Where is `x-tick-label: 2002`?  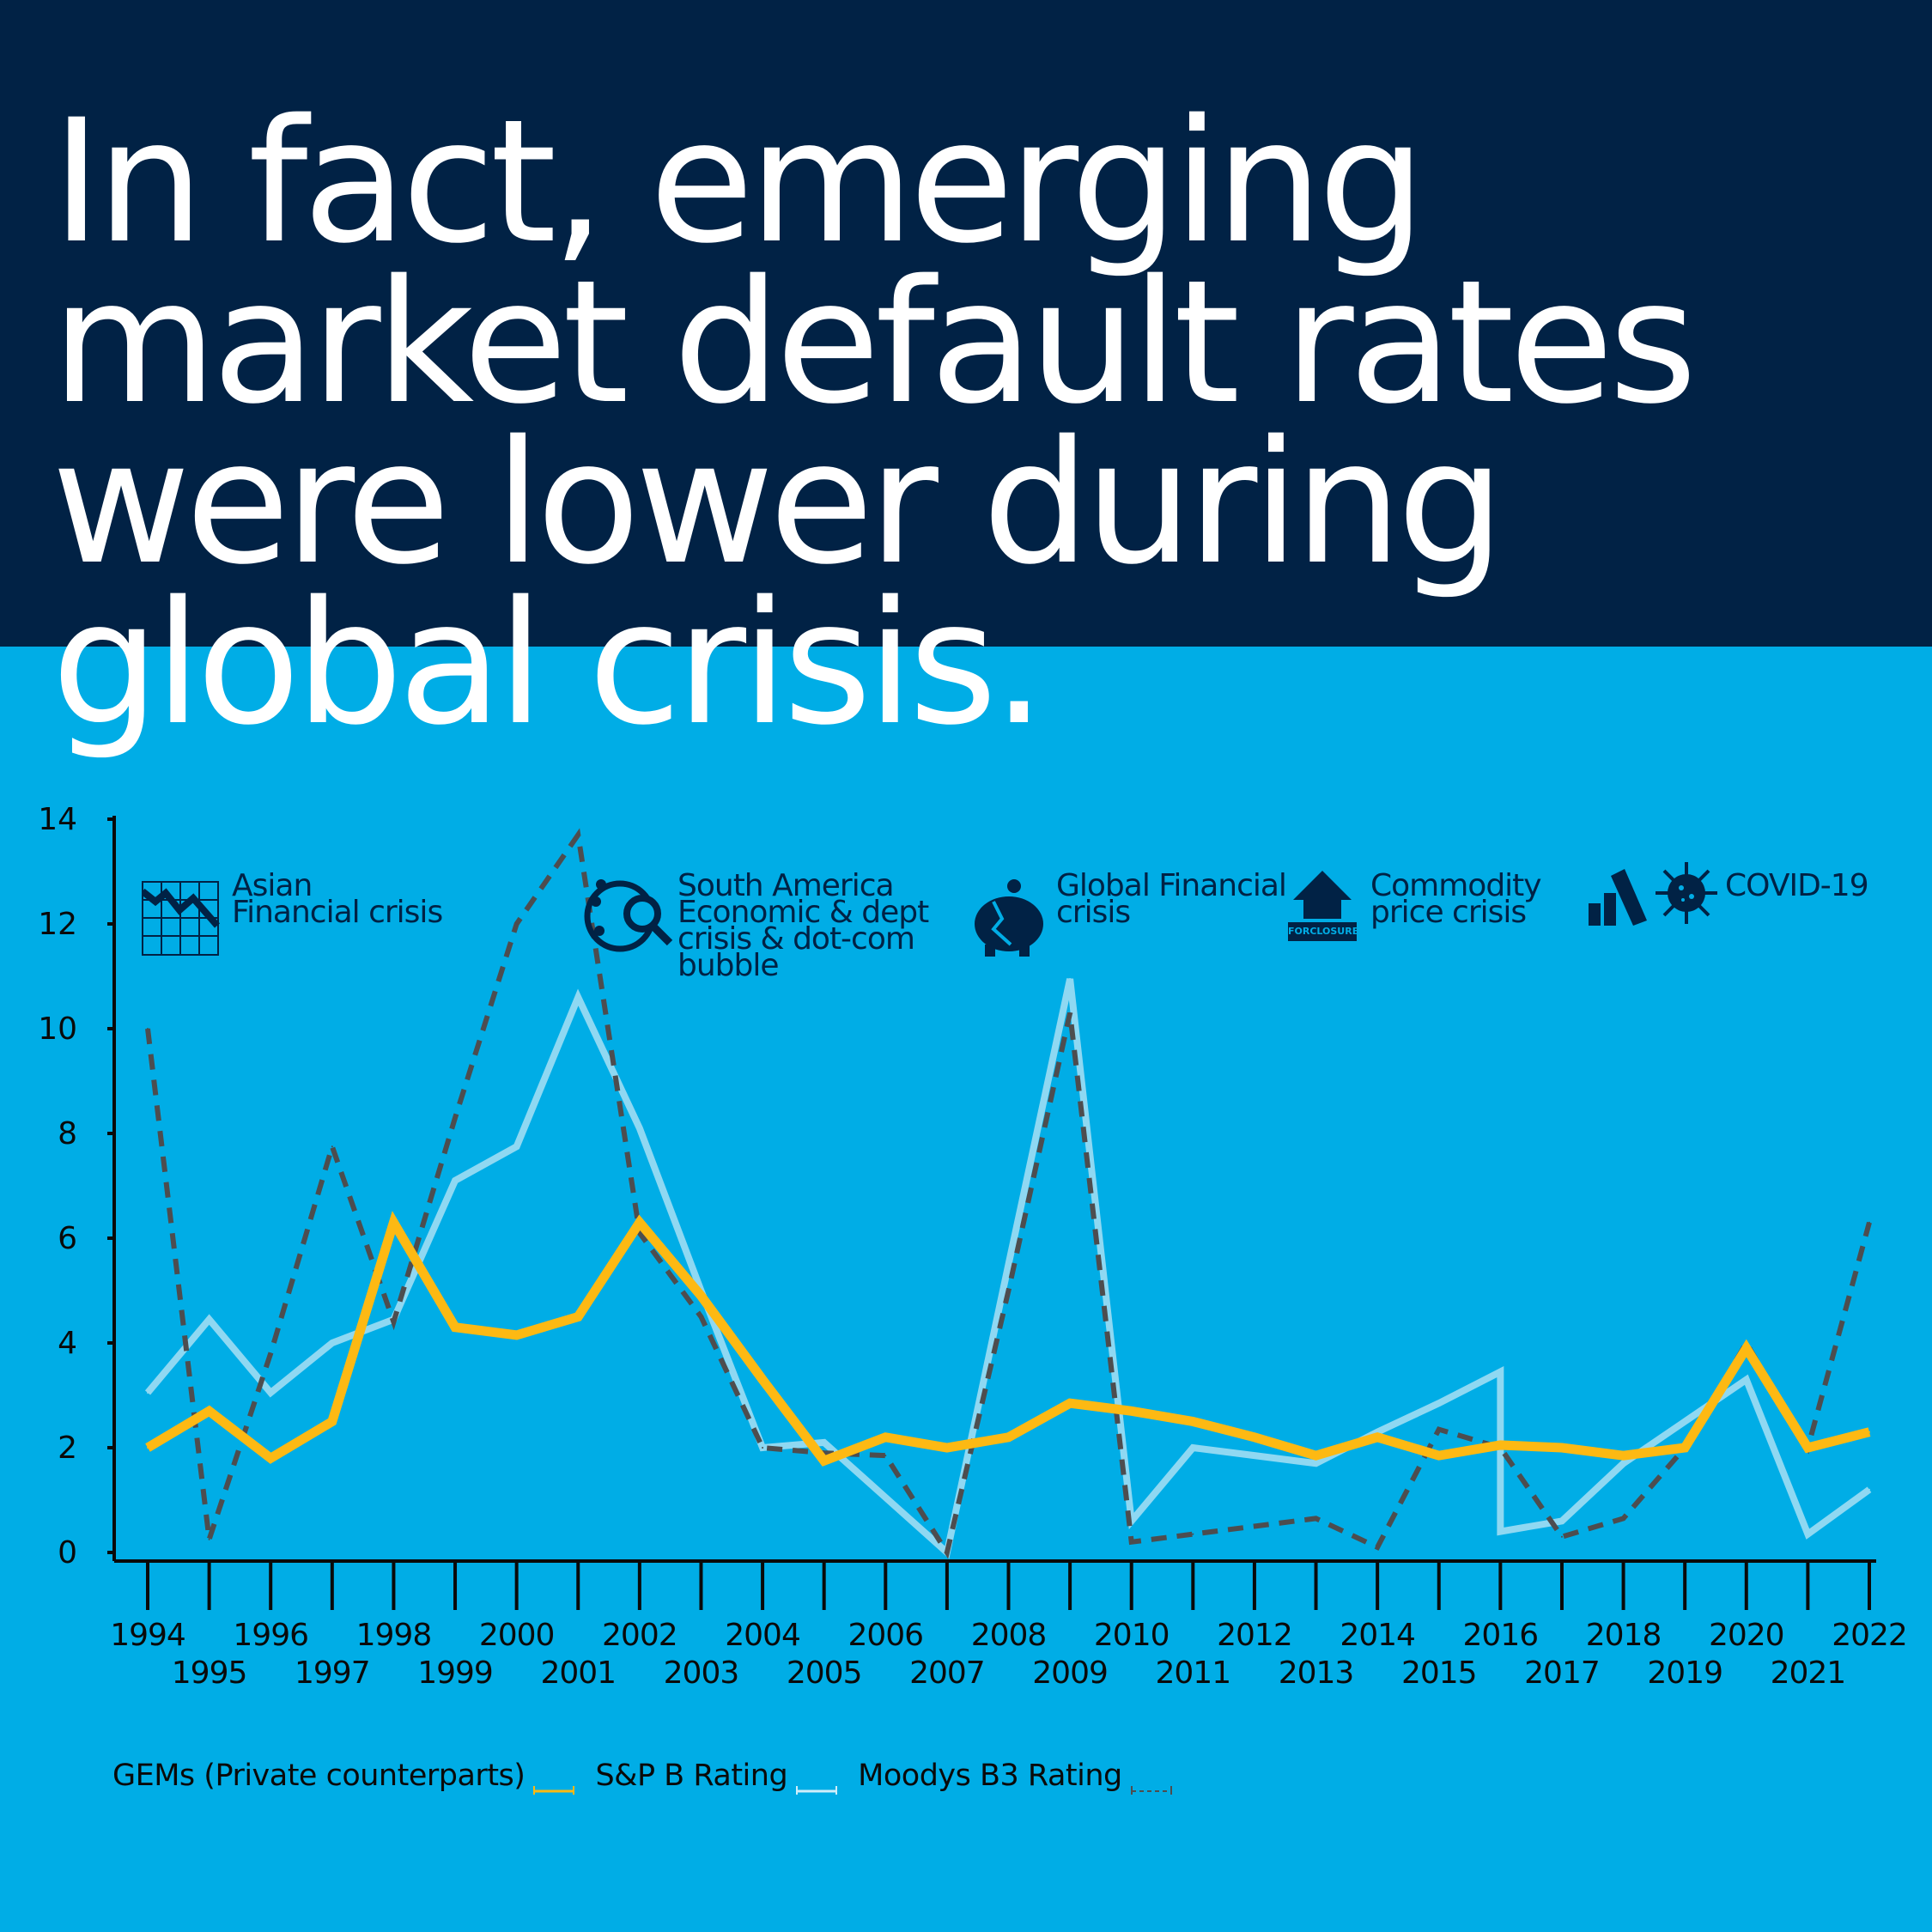 x-tick-label: 2002 is located at coordinates (640, 1635).